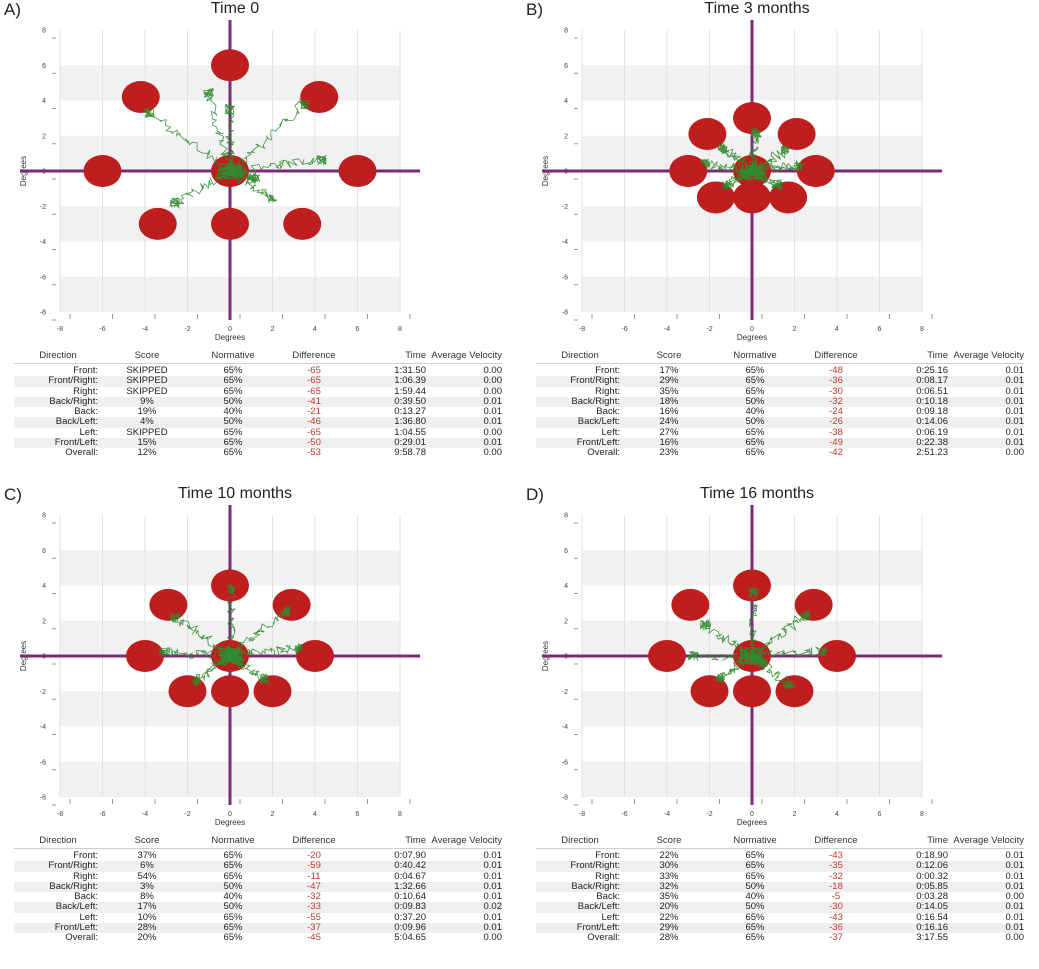  Describe the element at coordinates (147, 928) in the screenshot. I see `table-cell: 28%` at that location.